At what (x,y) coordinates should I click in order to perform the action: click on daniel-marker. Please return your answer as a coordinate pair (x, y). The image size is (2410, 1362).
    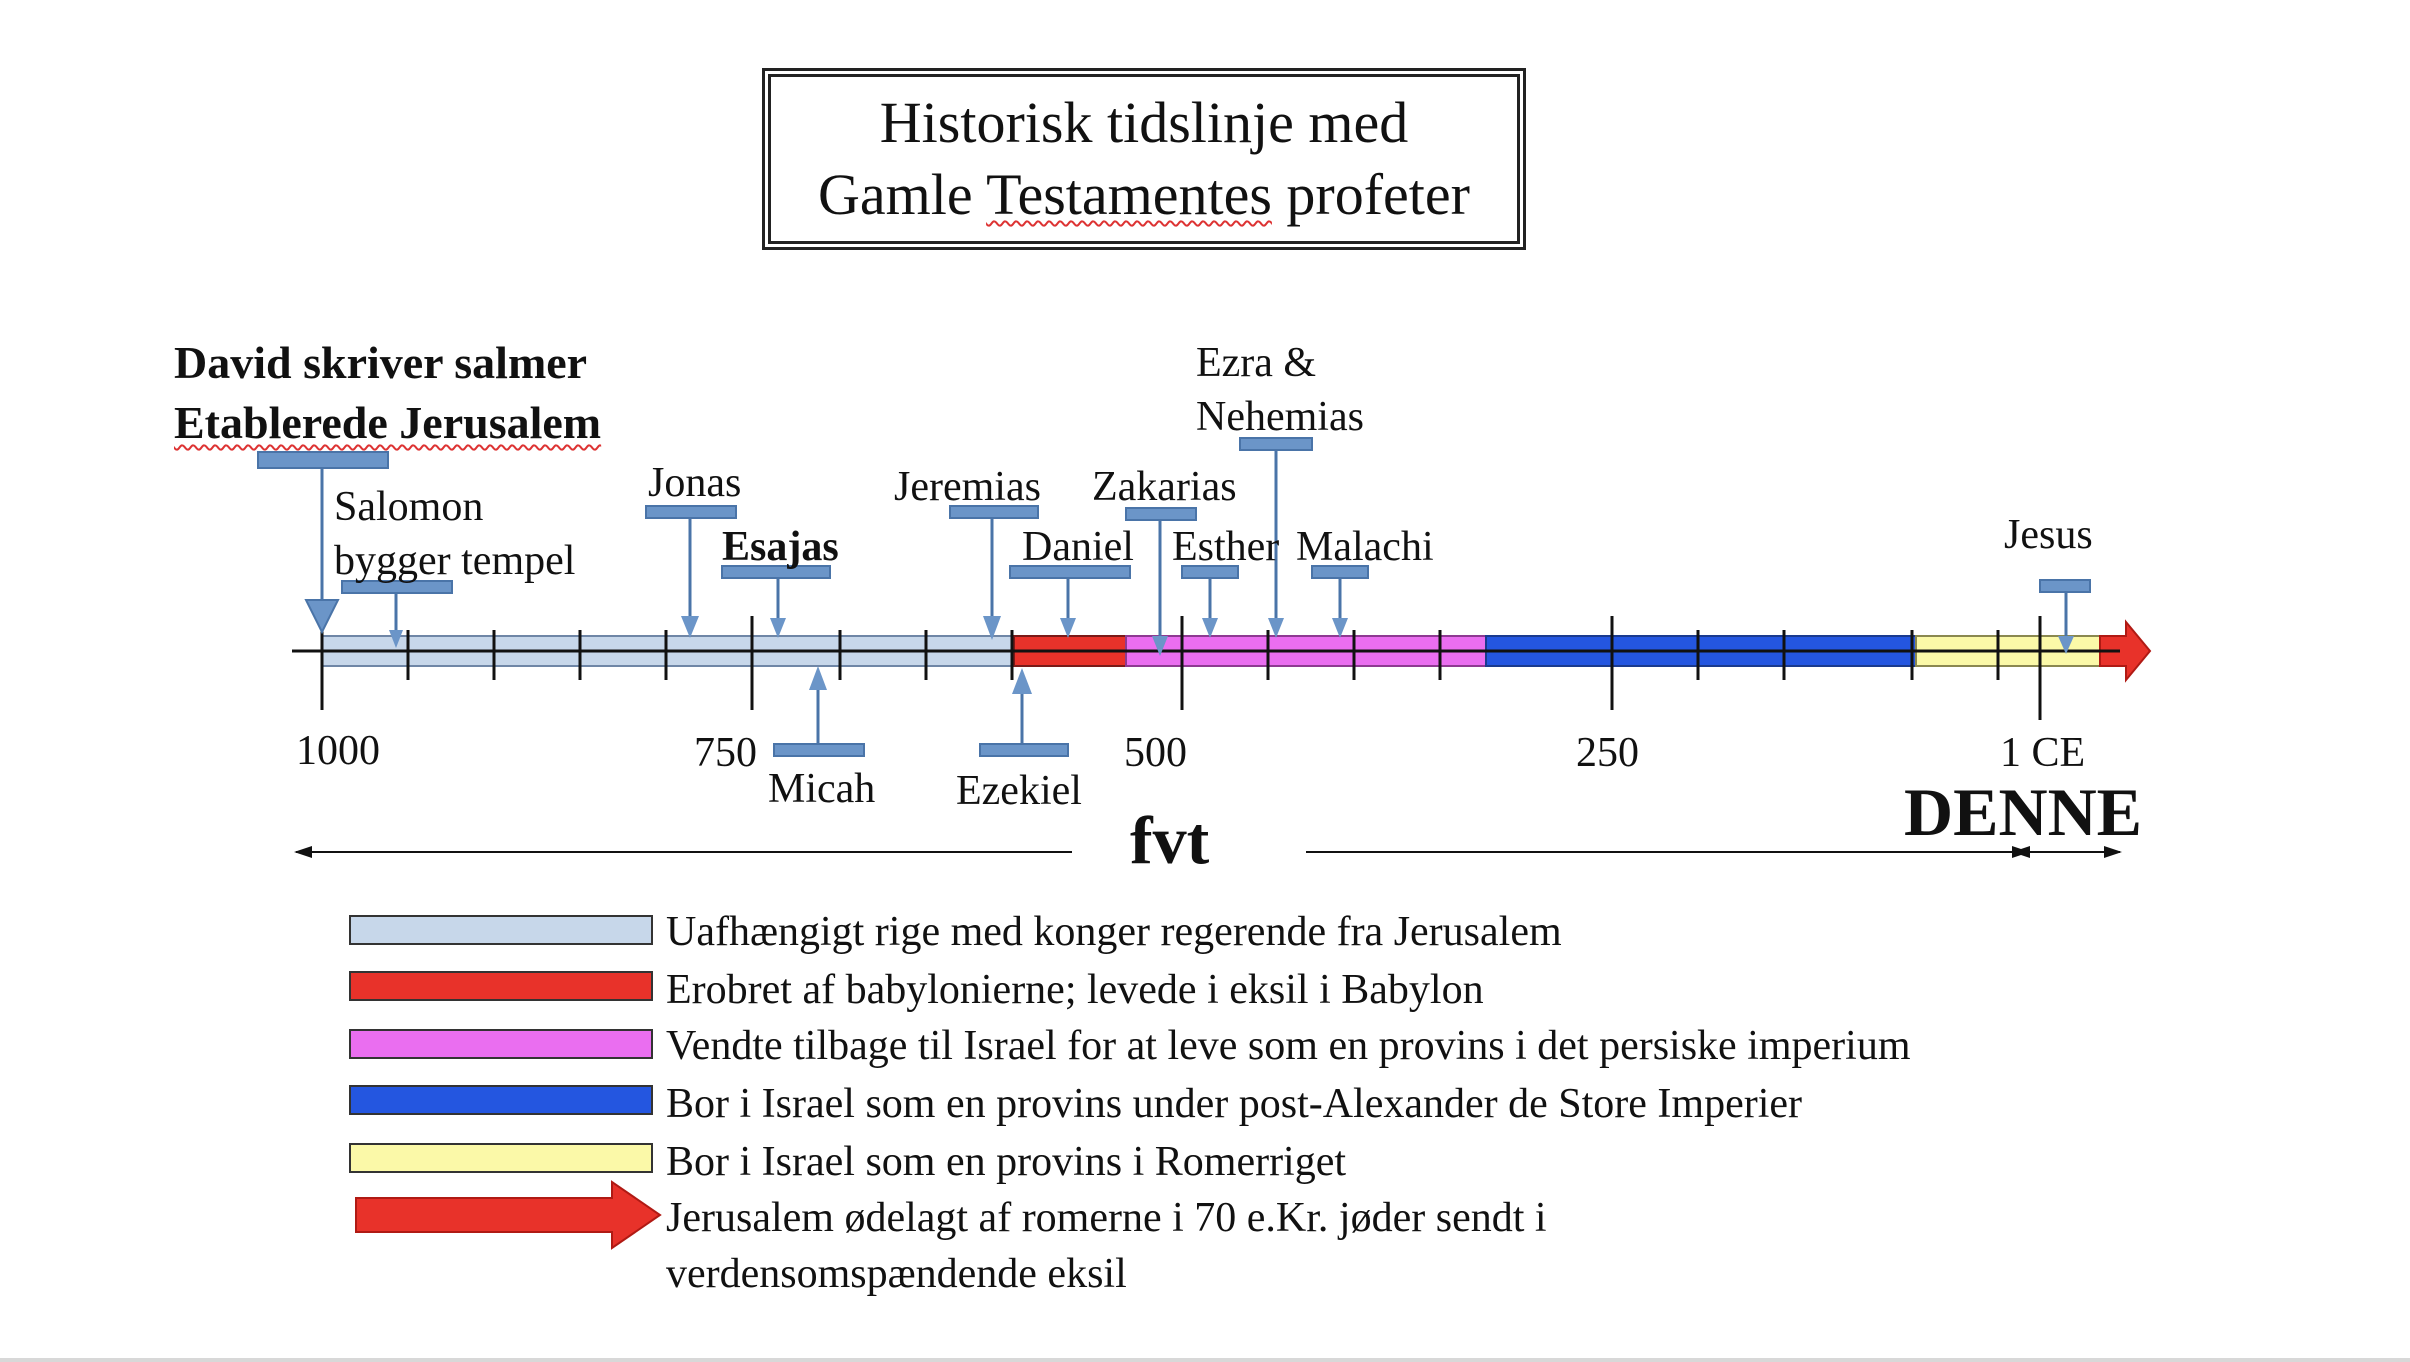
    Looking at the image, I should click on (1070, 601).